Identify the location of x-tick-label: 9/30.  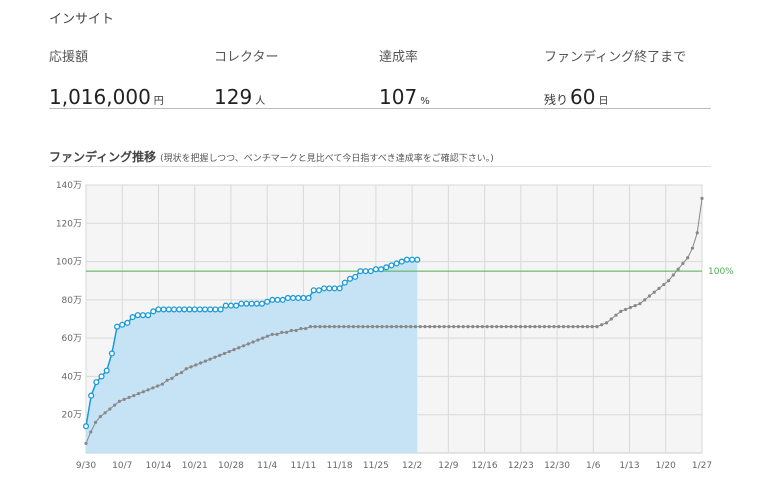
(86, 466).